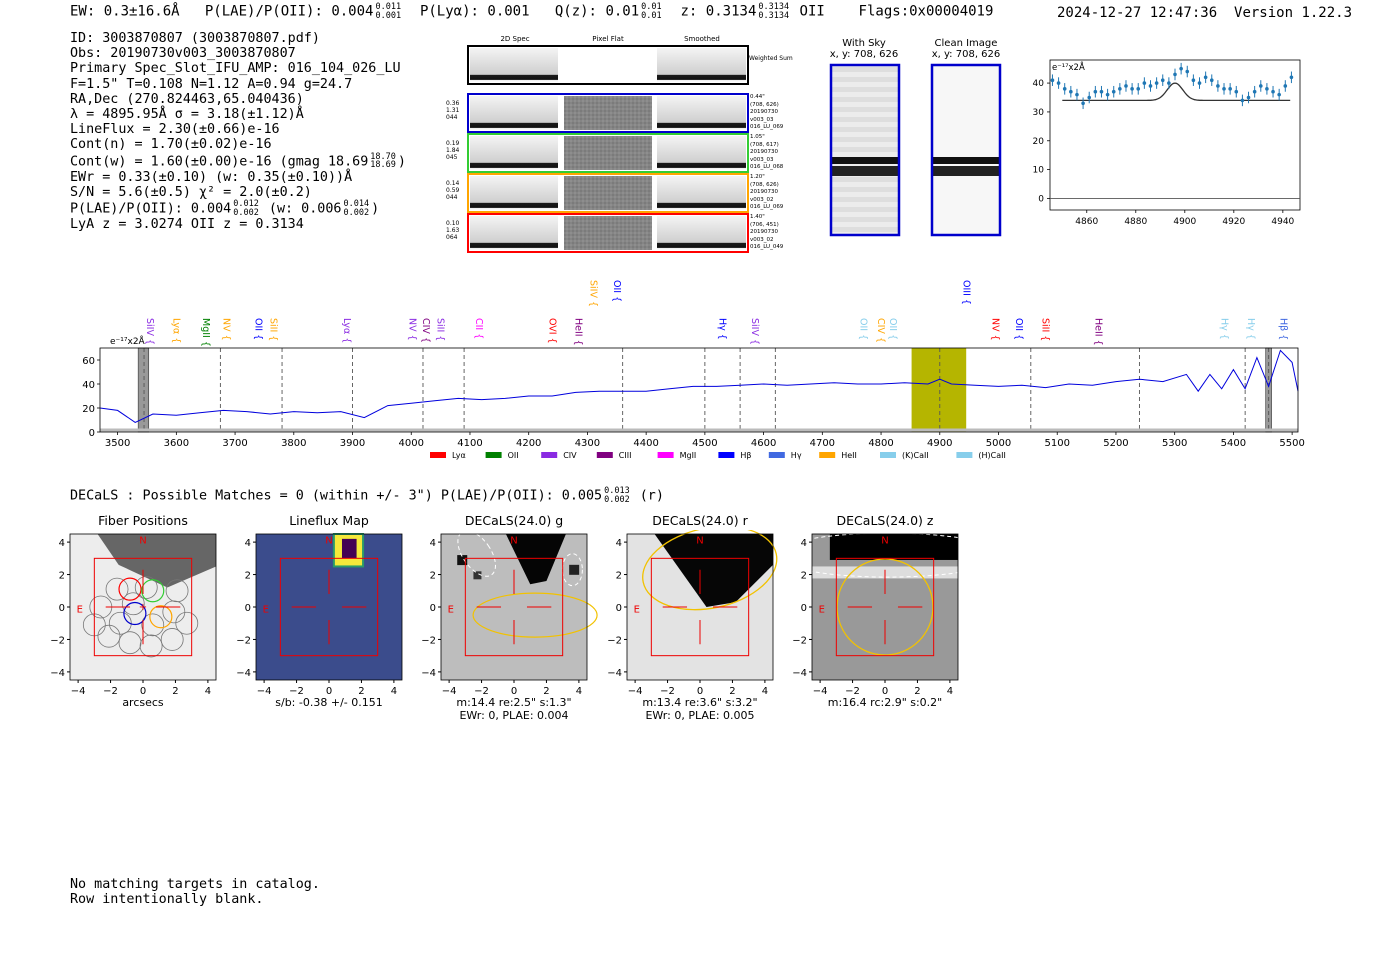 The image size is (1400, 953). What do you see at coordinates (574, 569) in the screenshot?
I see `panel-source-blob` at bounding box center [574, 569].